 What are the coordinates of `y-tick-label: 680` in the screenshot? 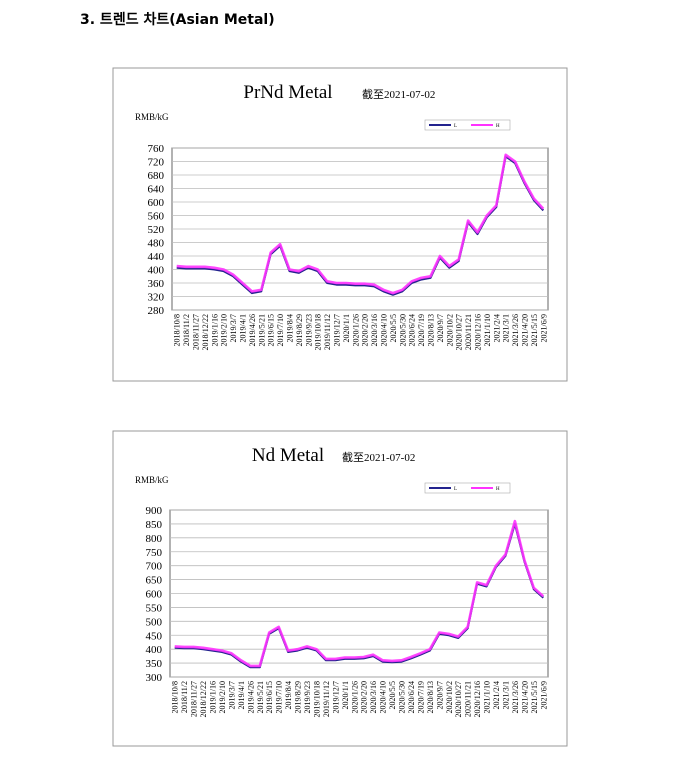 It's located at (156, 176).